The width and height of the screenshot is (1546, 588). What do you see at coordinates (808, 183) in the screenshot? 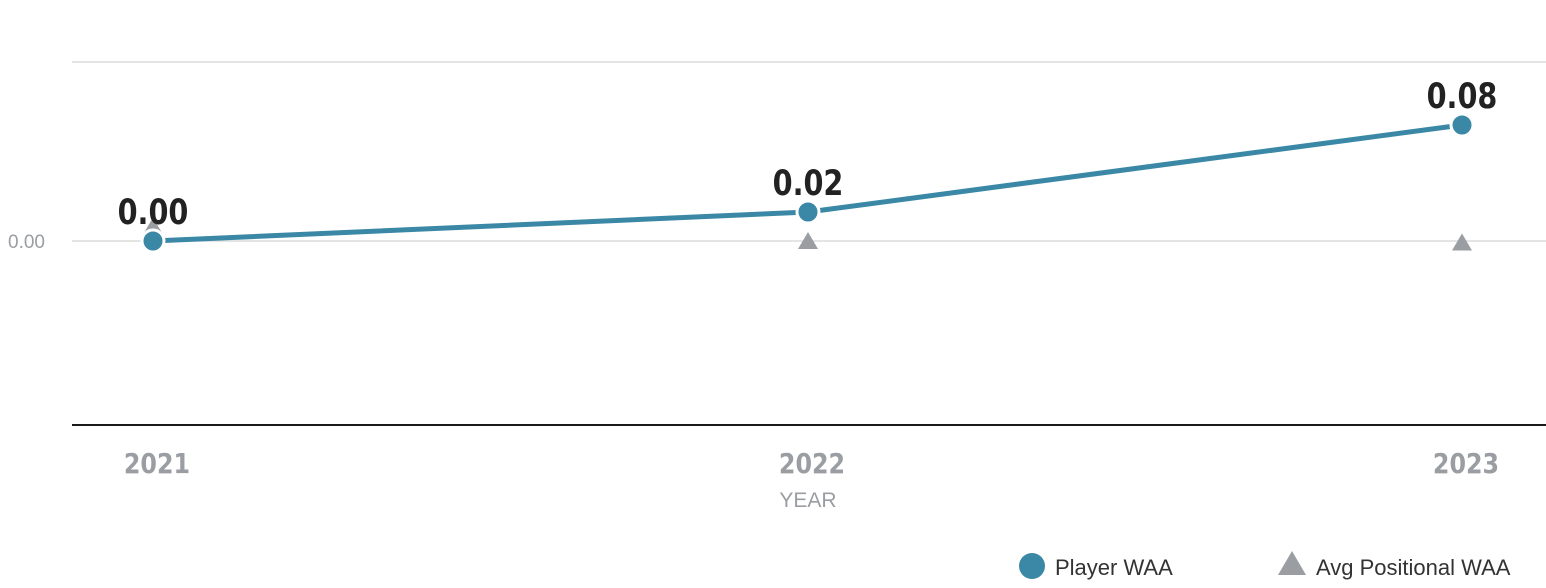
I see `player-waa-data-label: 0.02` at bounding box center [808, 183].